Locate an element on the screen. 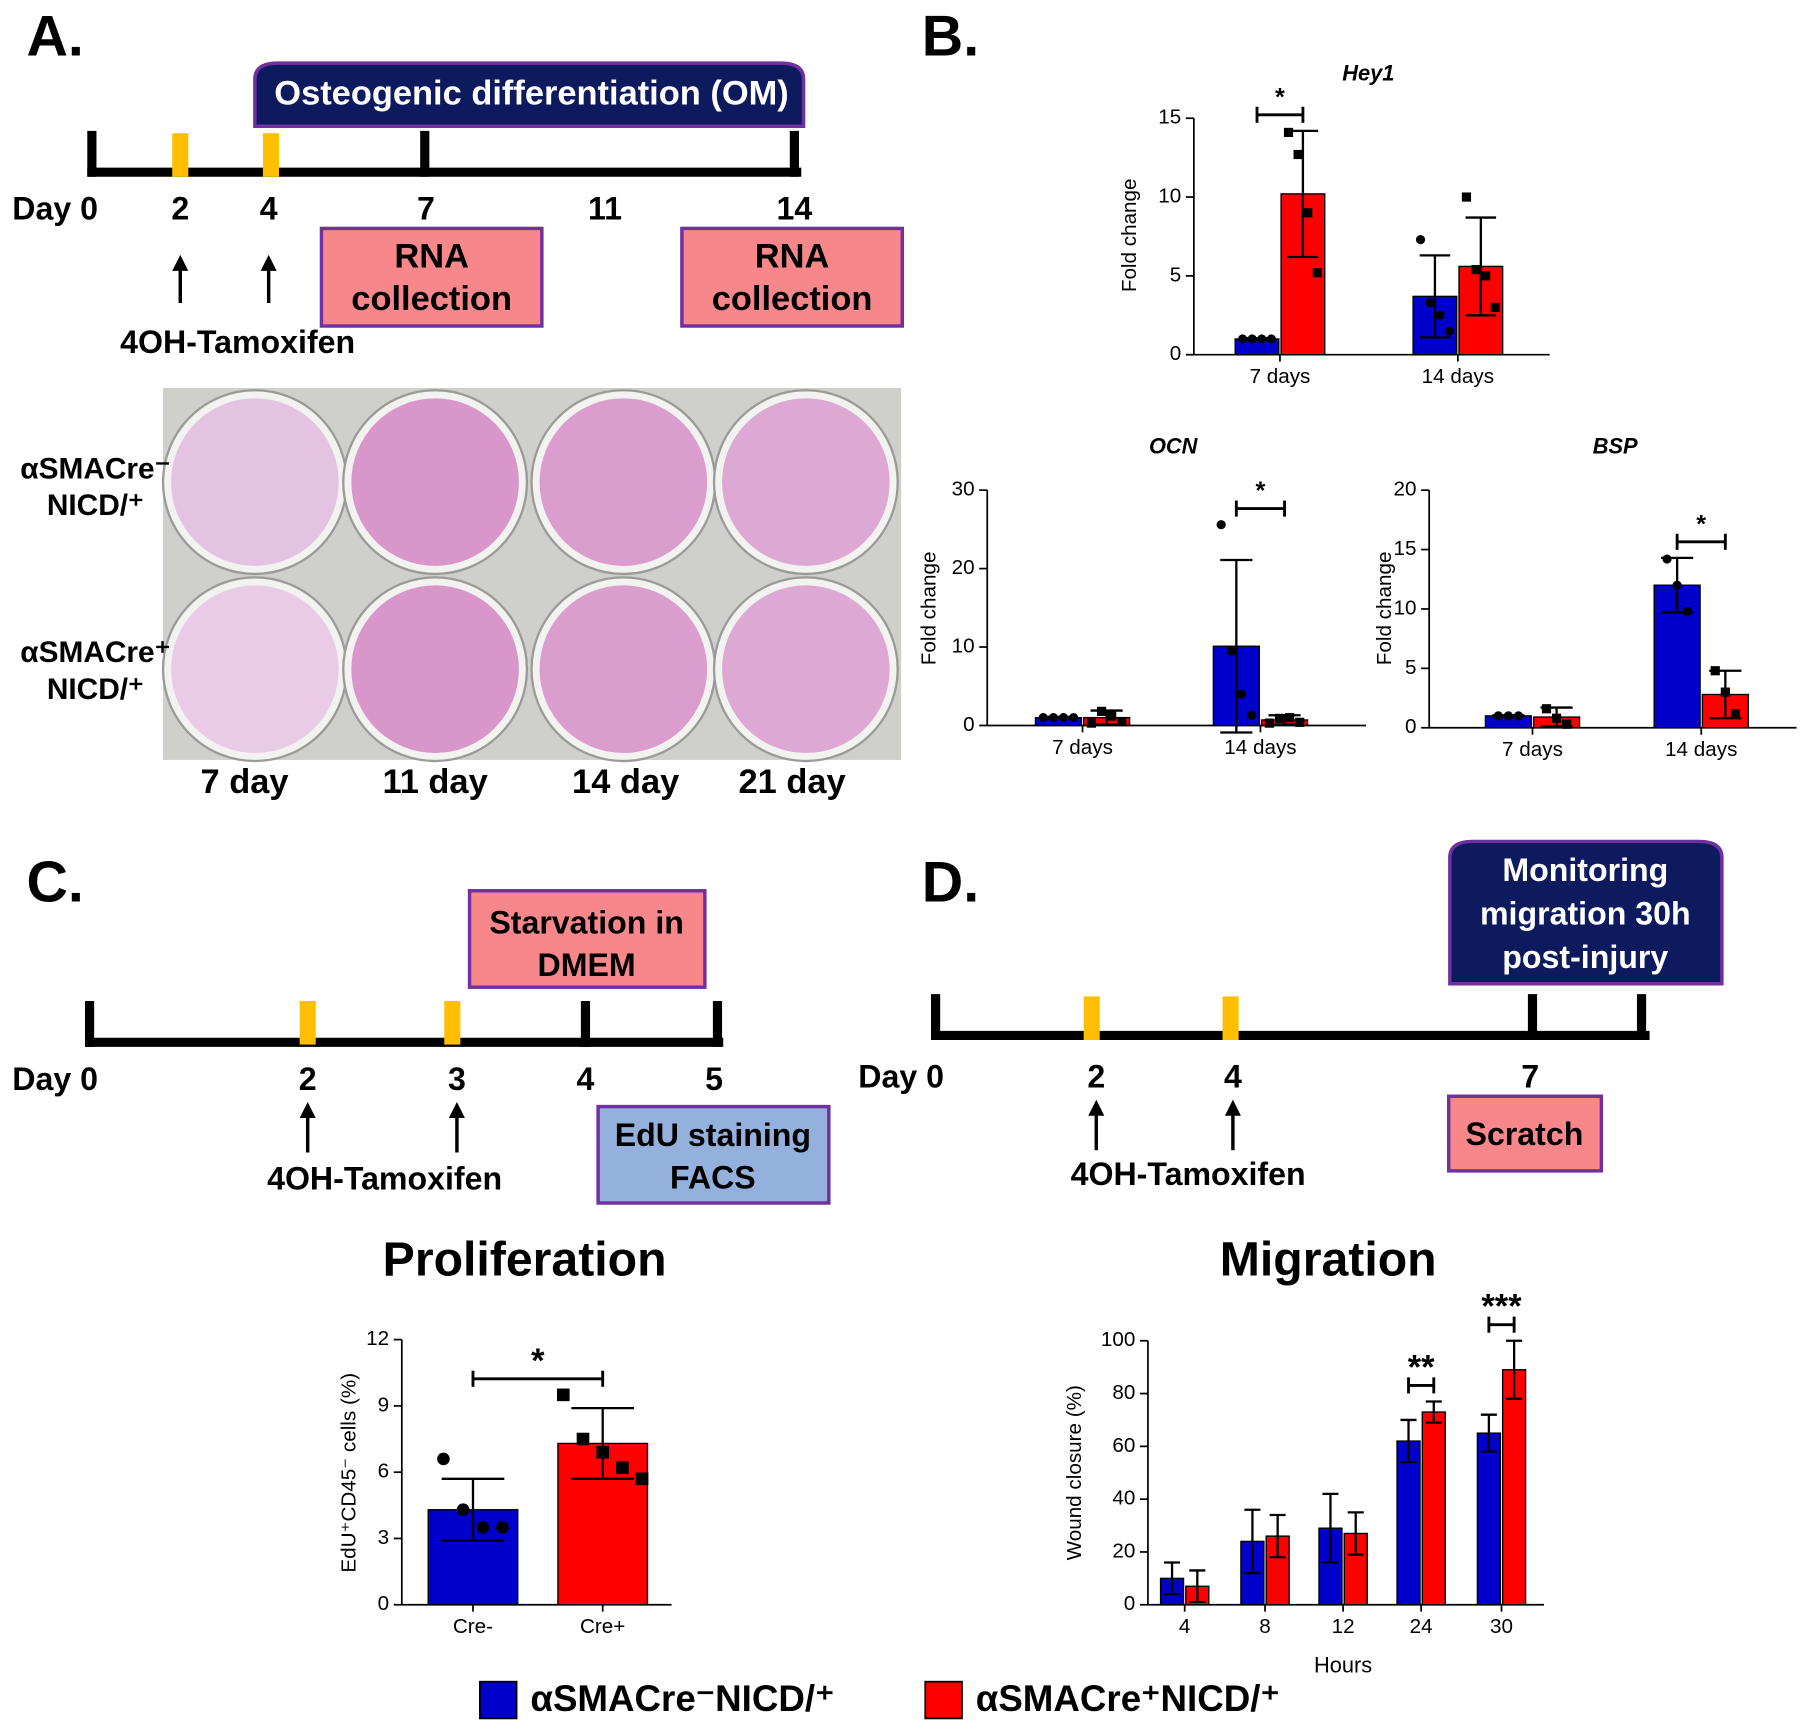  significance-label: ** is located at coordinates (1421, 1367).